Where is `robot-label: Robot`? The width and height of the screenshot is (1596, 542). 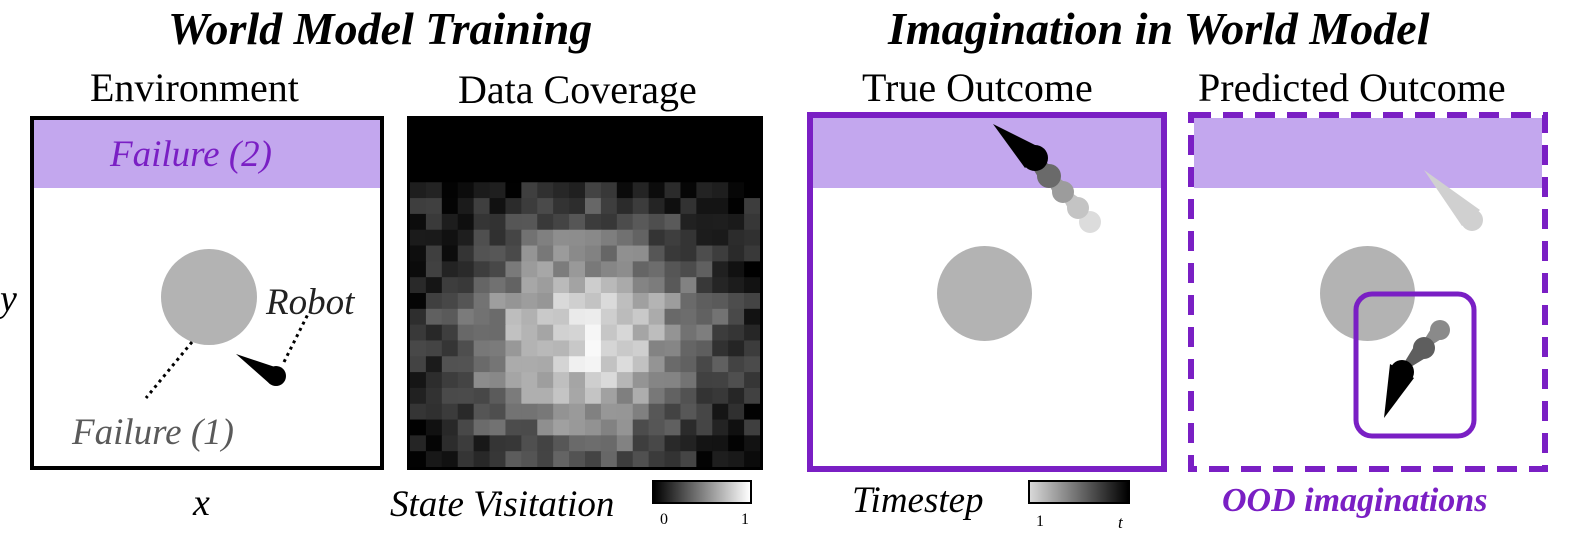
robot-label: Robot is located at coordinates (310, 302).